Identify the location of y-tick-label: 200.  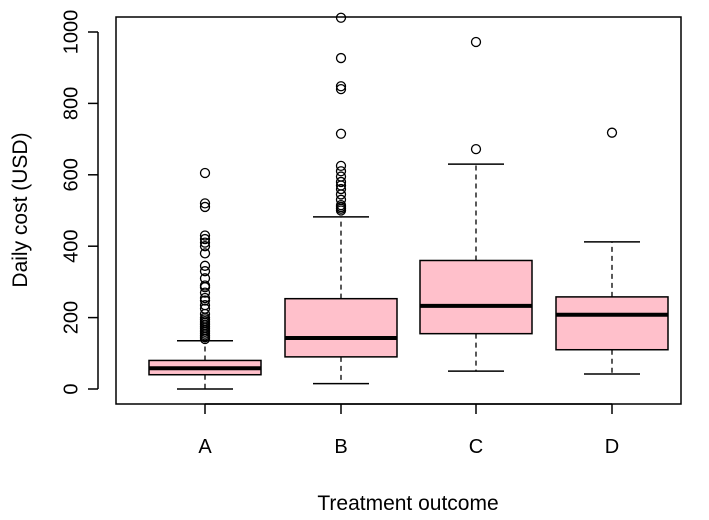
(71, 317).